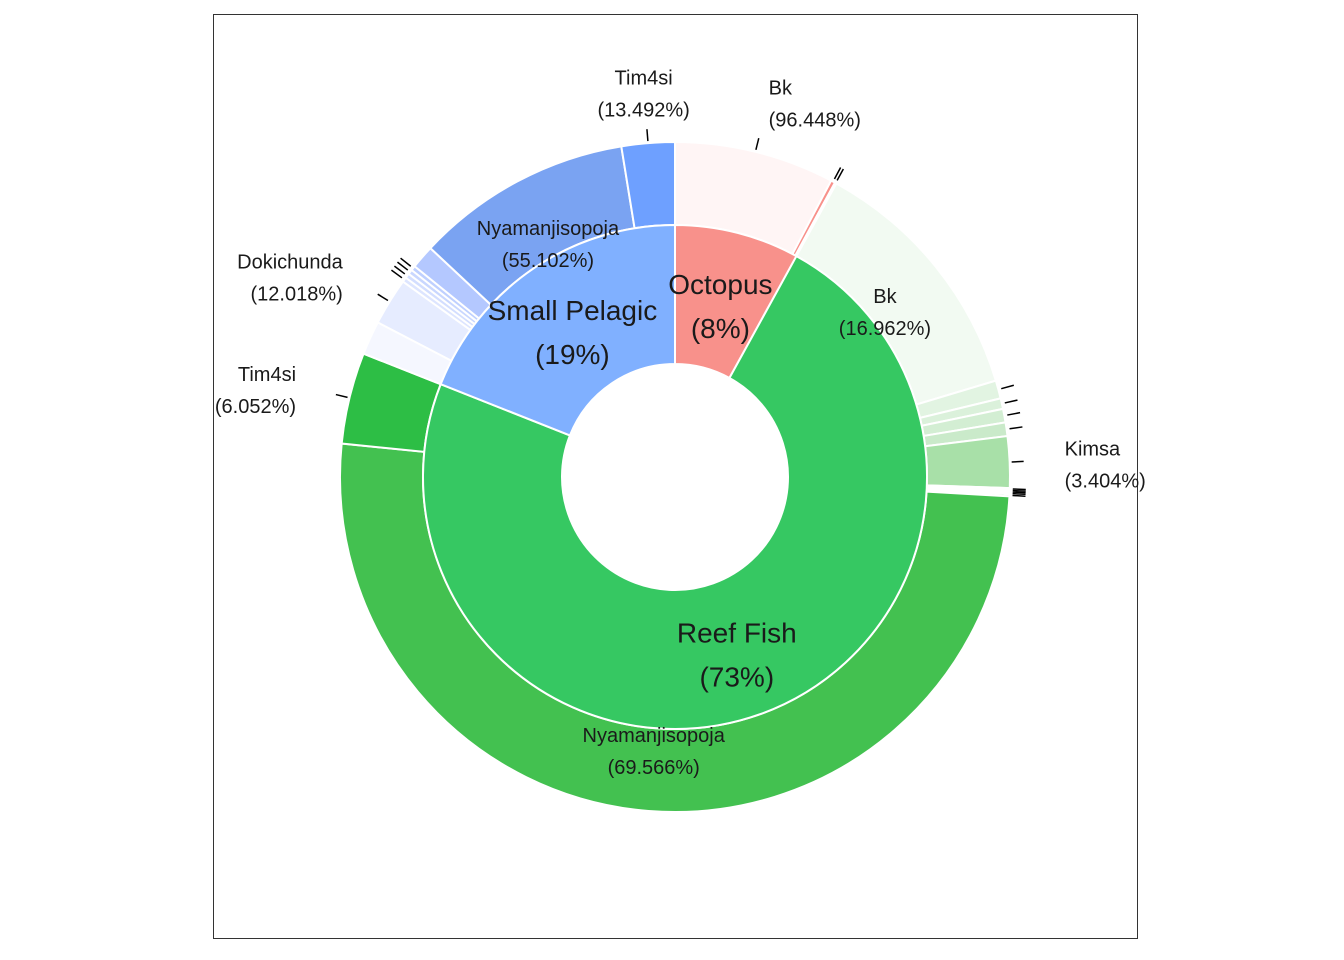  What do you see at coordinates (383, 297) in the screenshot?
I see `leader-line-dokichunda` at bounding box center [383, 297].